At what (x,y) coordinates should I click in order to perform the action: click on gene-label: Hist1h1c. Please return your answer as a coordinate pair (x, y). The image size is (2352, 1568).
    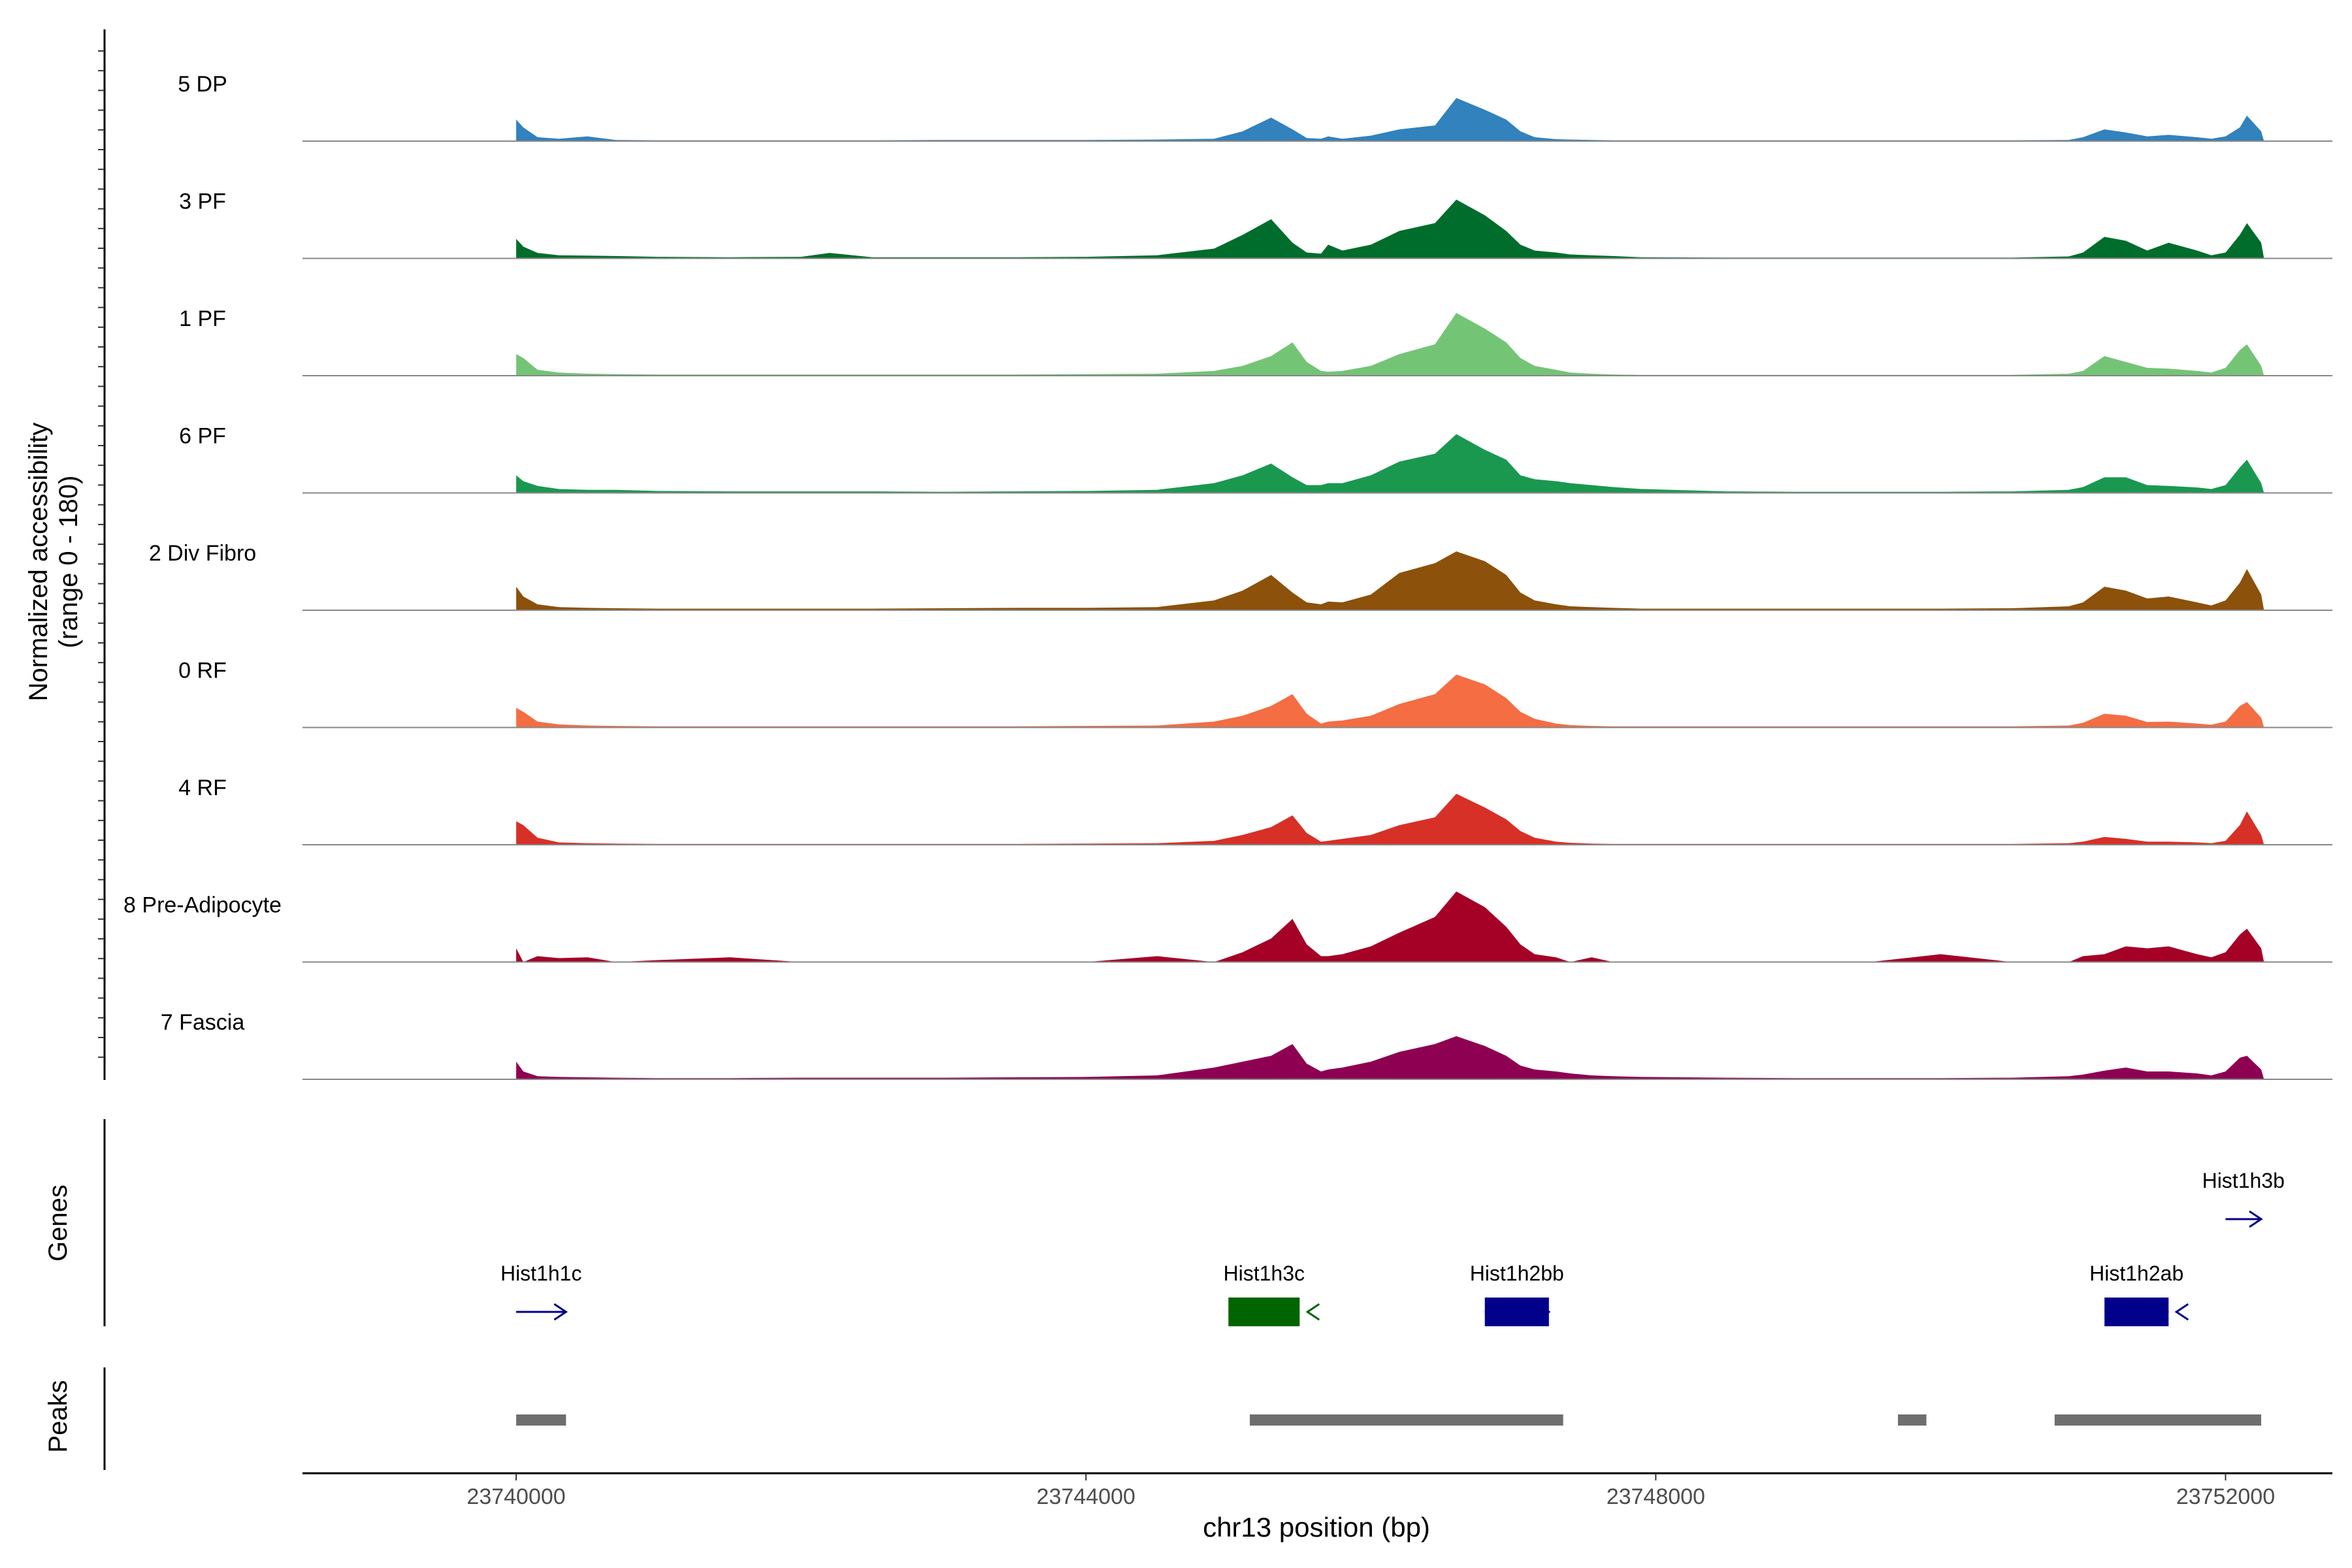
    Looking at the image, I should click on (541, 1273).